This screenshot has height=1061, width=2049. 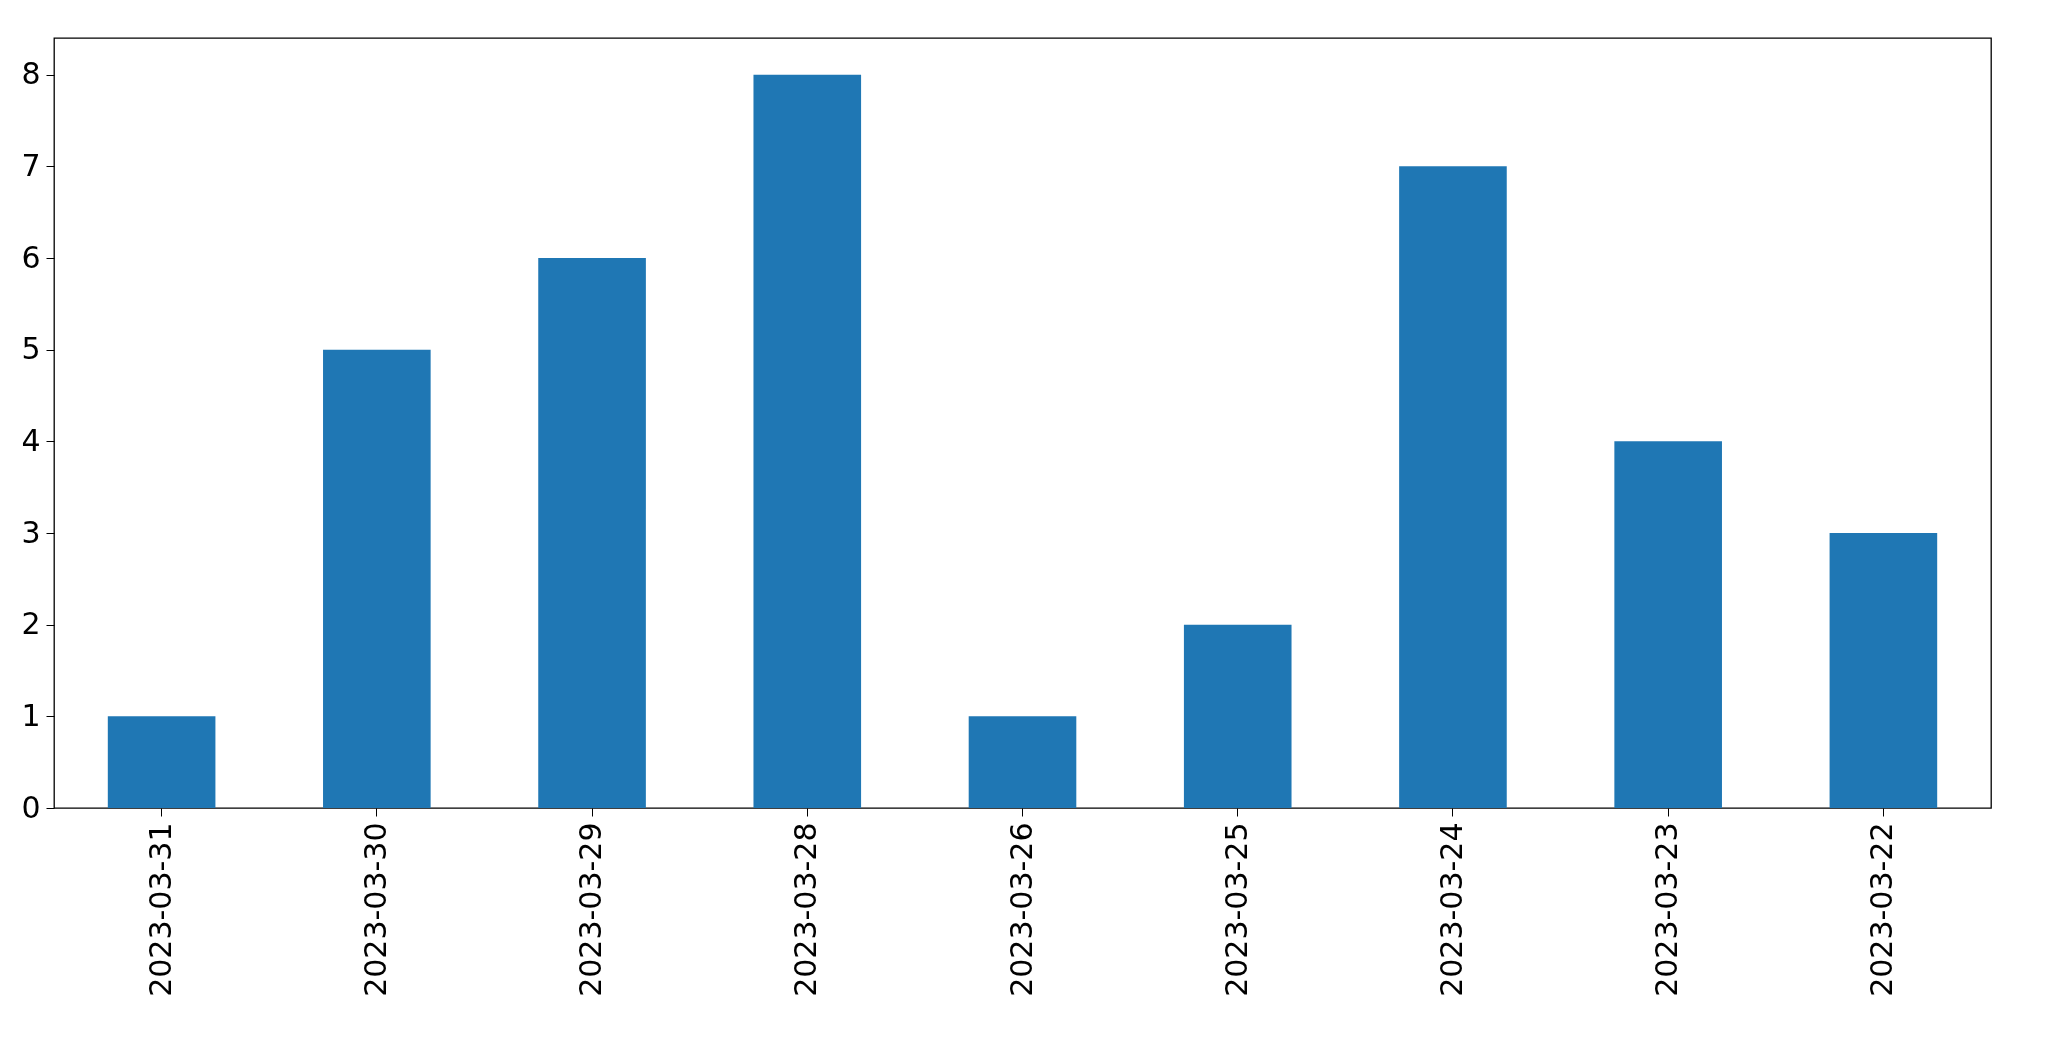 What do you see at coordinates (31, 715) in the screenshot?
I see `y-tick-label: 1` at bounding box center [31, 715].